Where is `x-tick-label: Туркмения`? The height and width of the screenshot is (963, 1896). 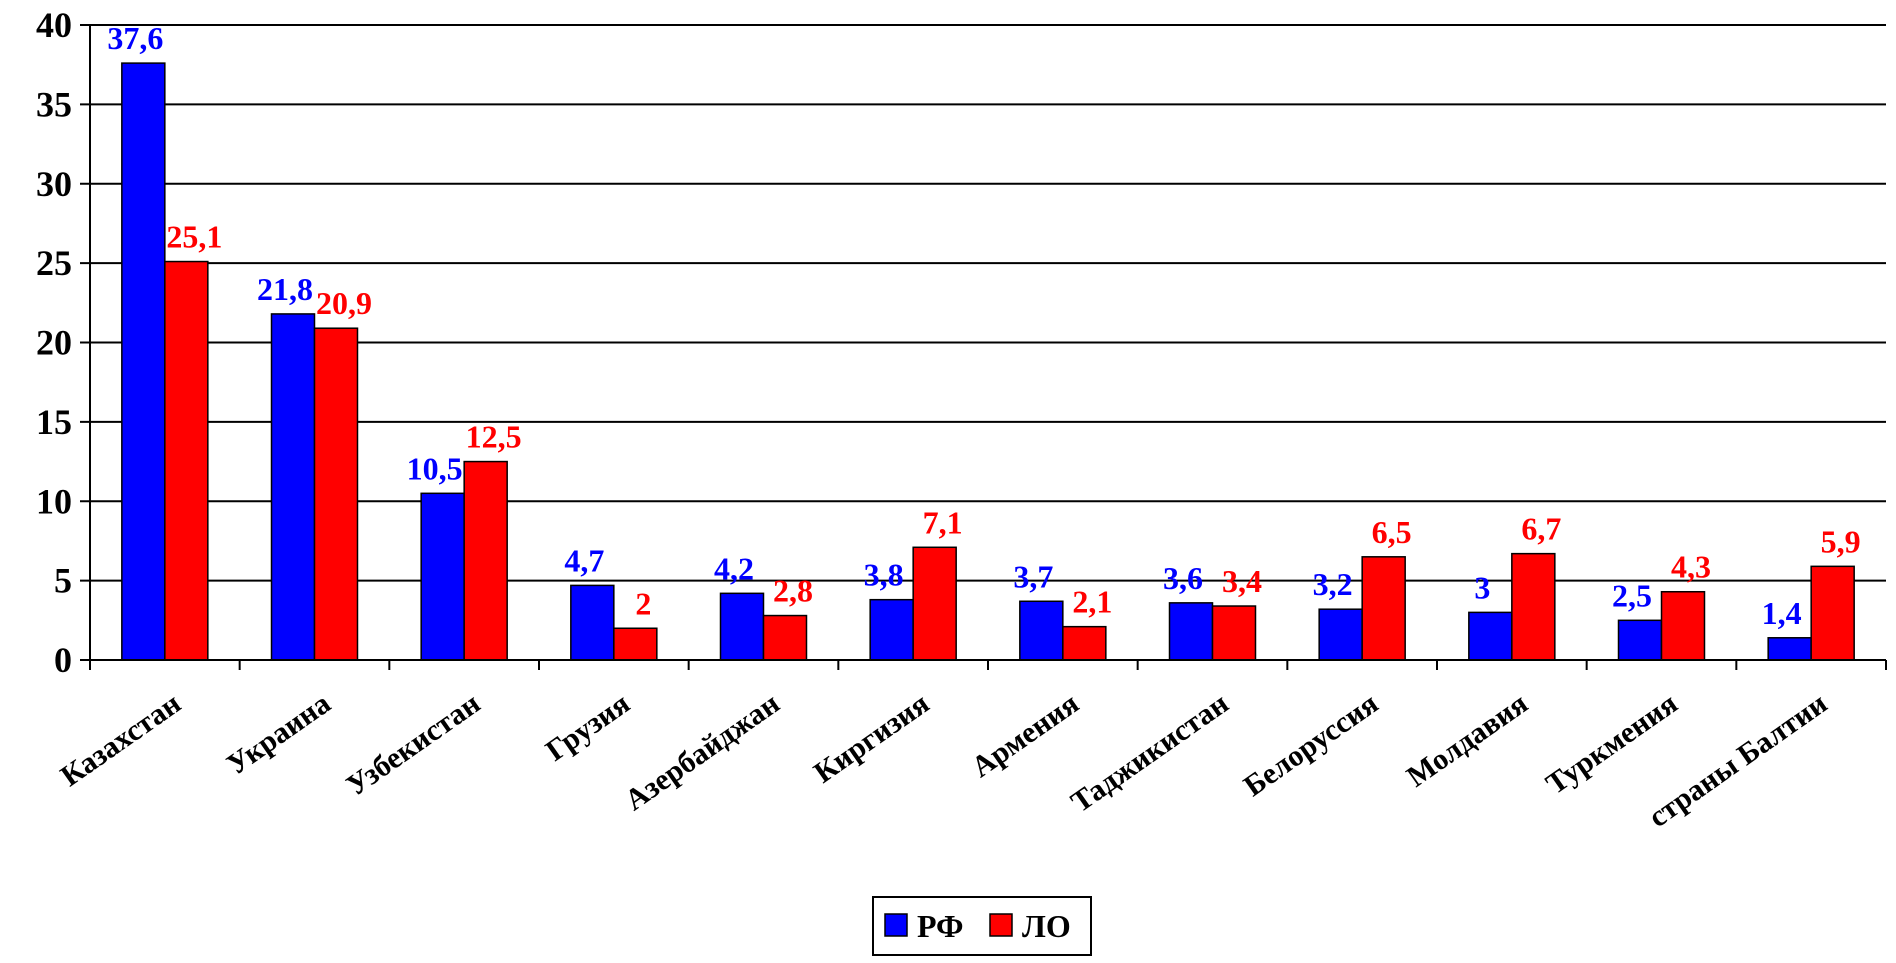 x-tick-label: Туркмения is located at coordinates (1611, 744).